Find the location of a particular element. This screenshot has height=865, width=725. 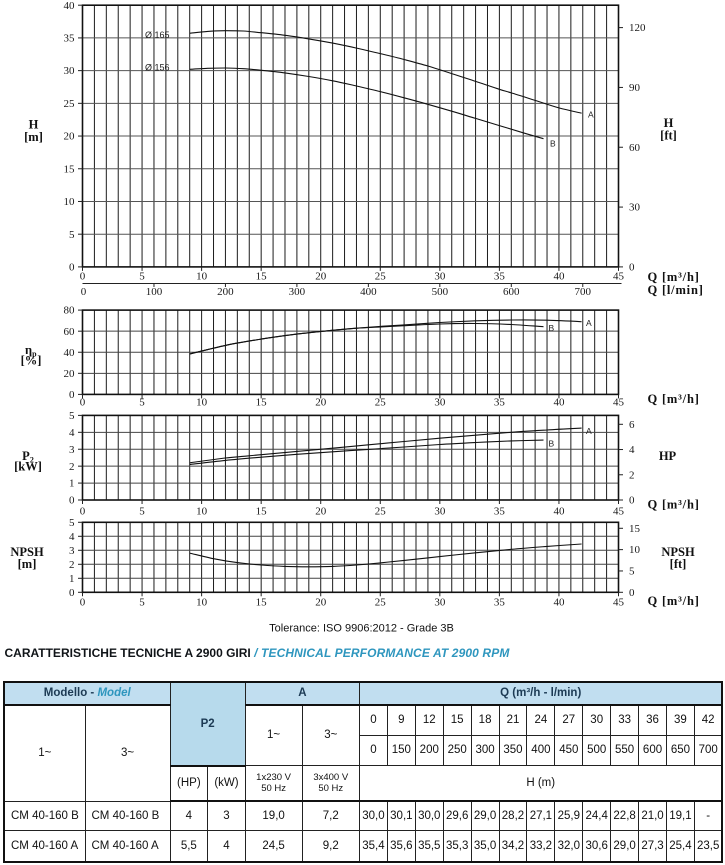

svg-text: 600 is located at coordinates (511, 292).